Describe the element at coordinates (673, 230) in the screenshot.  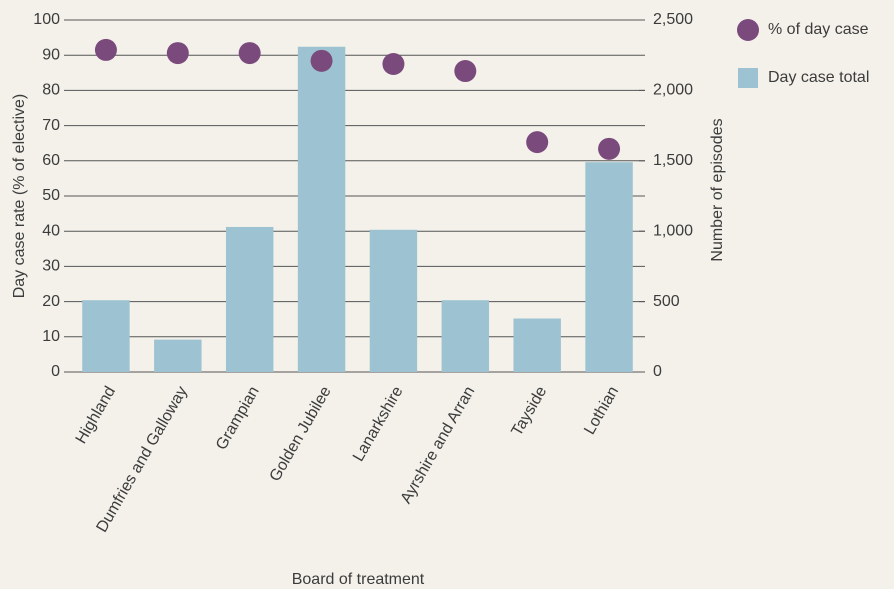
I see `y2-tick-label: 1,000` at that location.